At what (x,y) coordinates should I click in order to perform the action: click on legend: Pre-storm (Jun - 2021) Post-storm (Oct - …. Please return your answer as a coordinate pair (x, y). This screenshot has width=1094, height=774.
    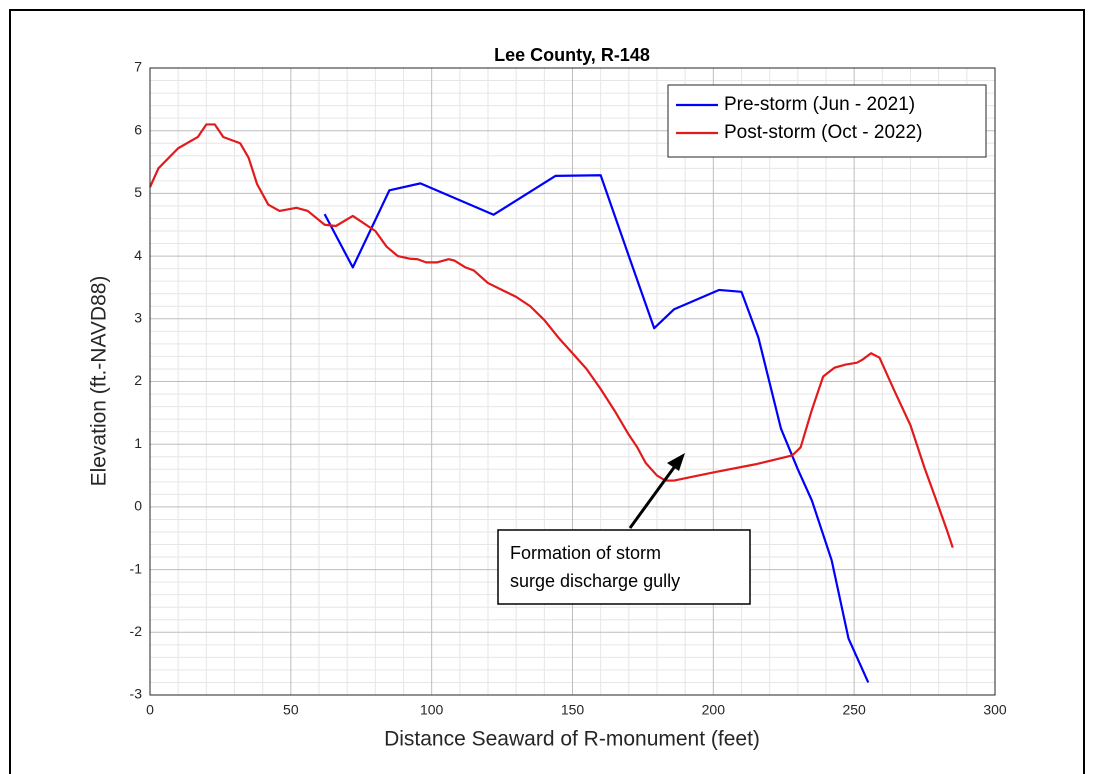
    Looking at the image, I should click on (827, 121).